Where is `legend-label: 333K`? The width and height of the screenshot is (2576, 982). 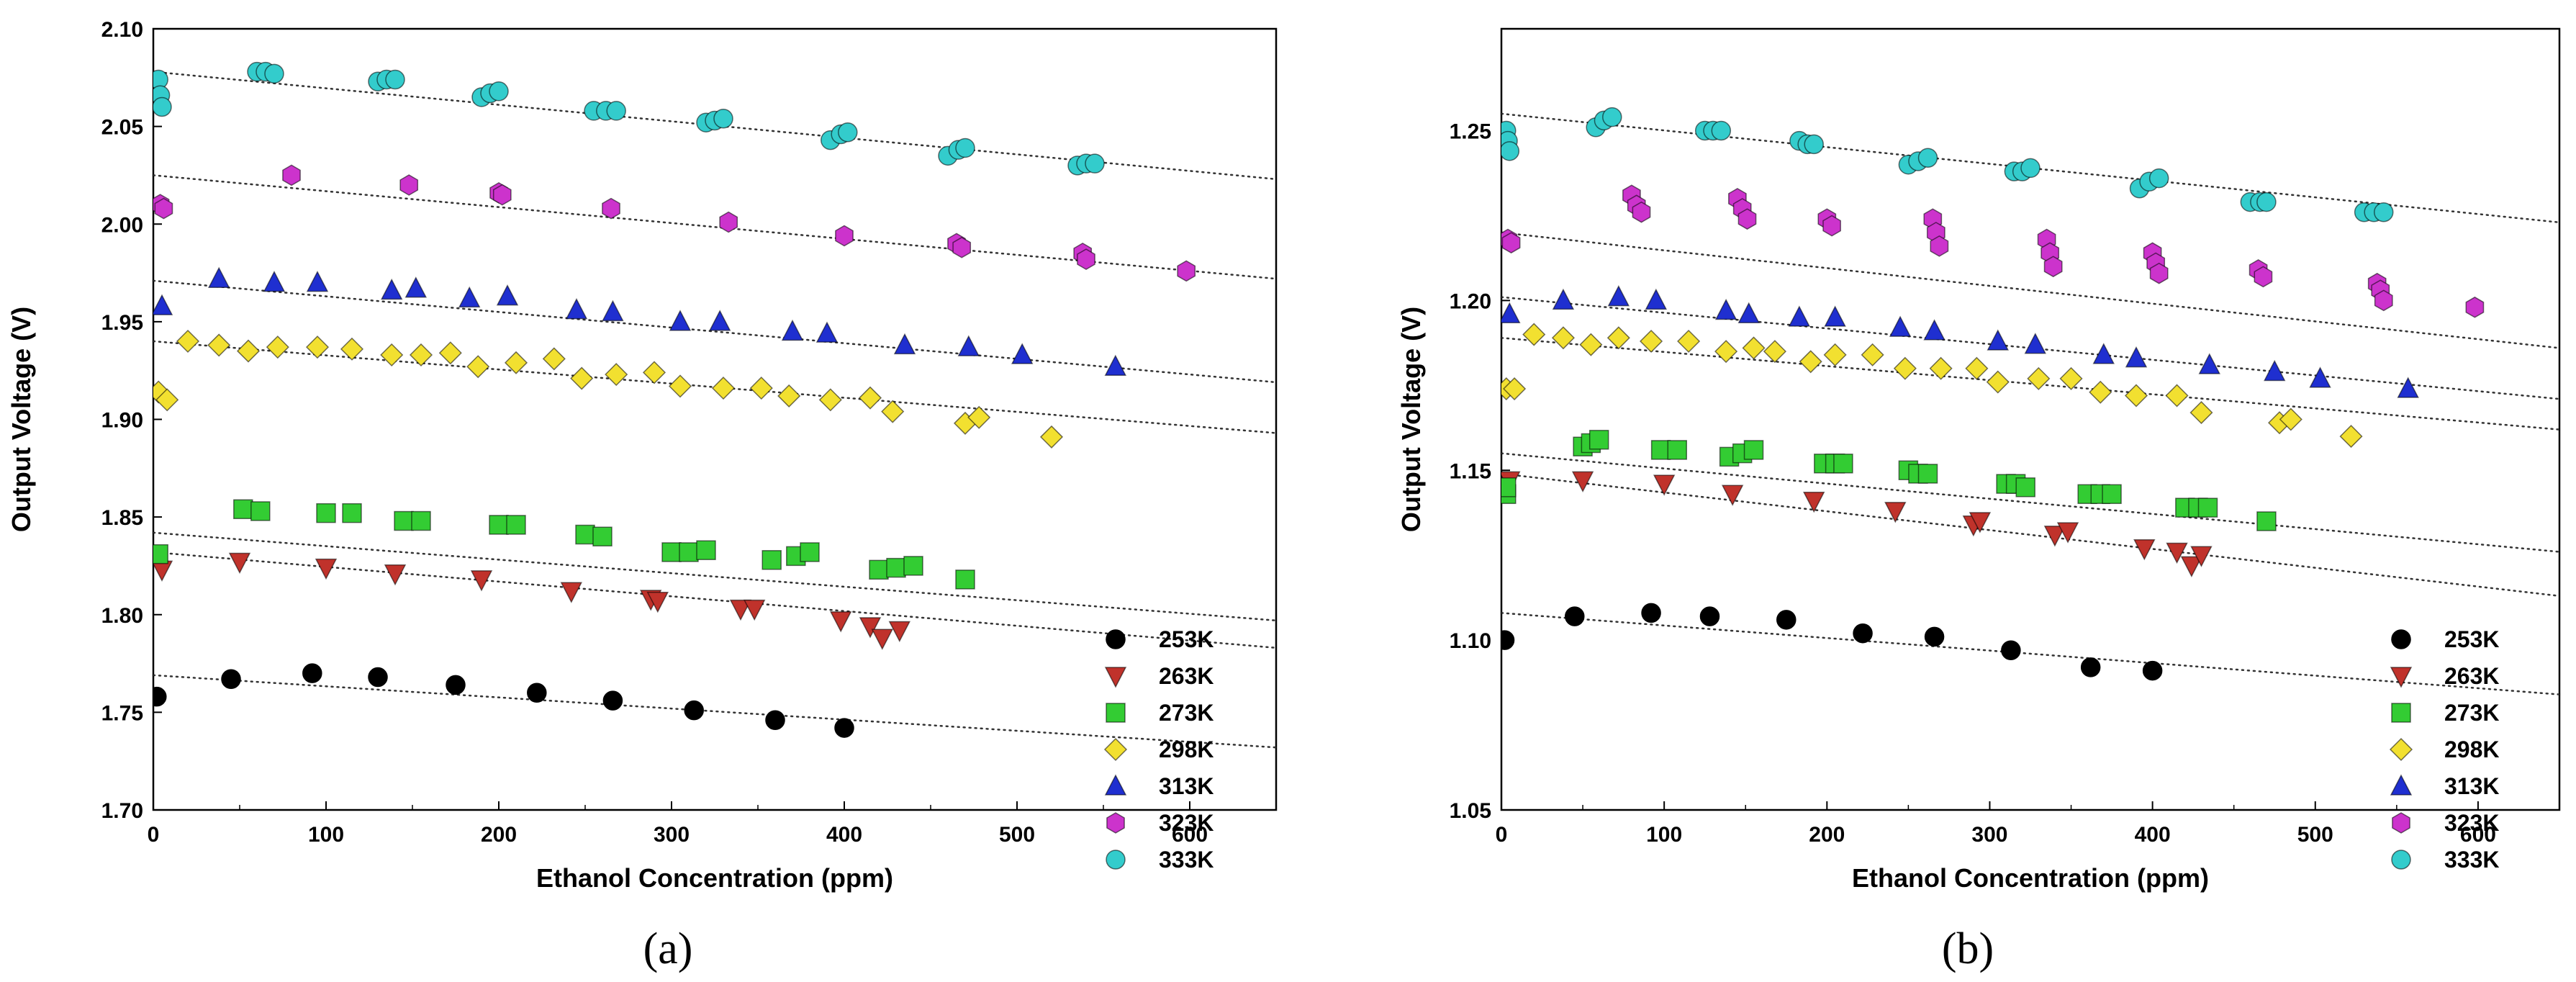
legend-label: 333K is located at coordinates (1186, 860).